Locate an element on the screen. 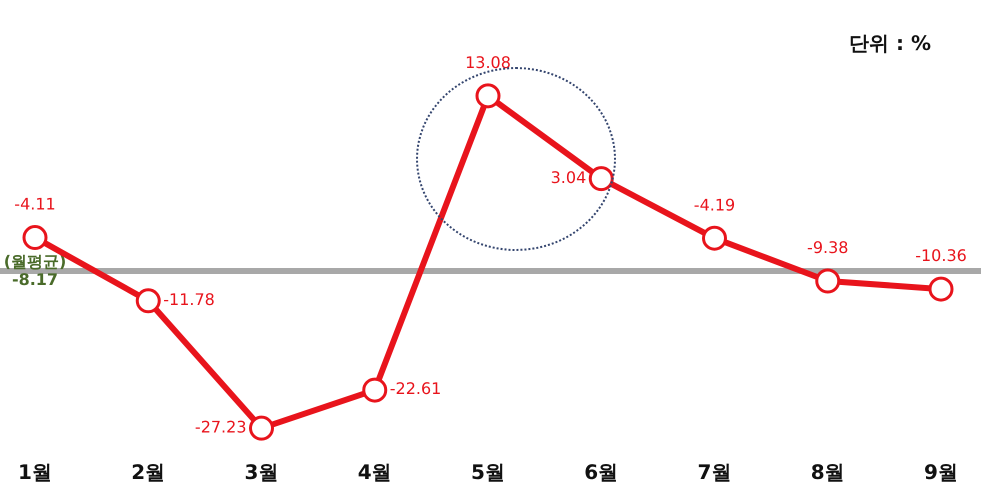  data-label: -10.36 is located at coordinates (941, 256).